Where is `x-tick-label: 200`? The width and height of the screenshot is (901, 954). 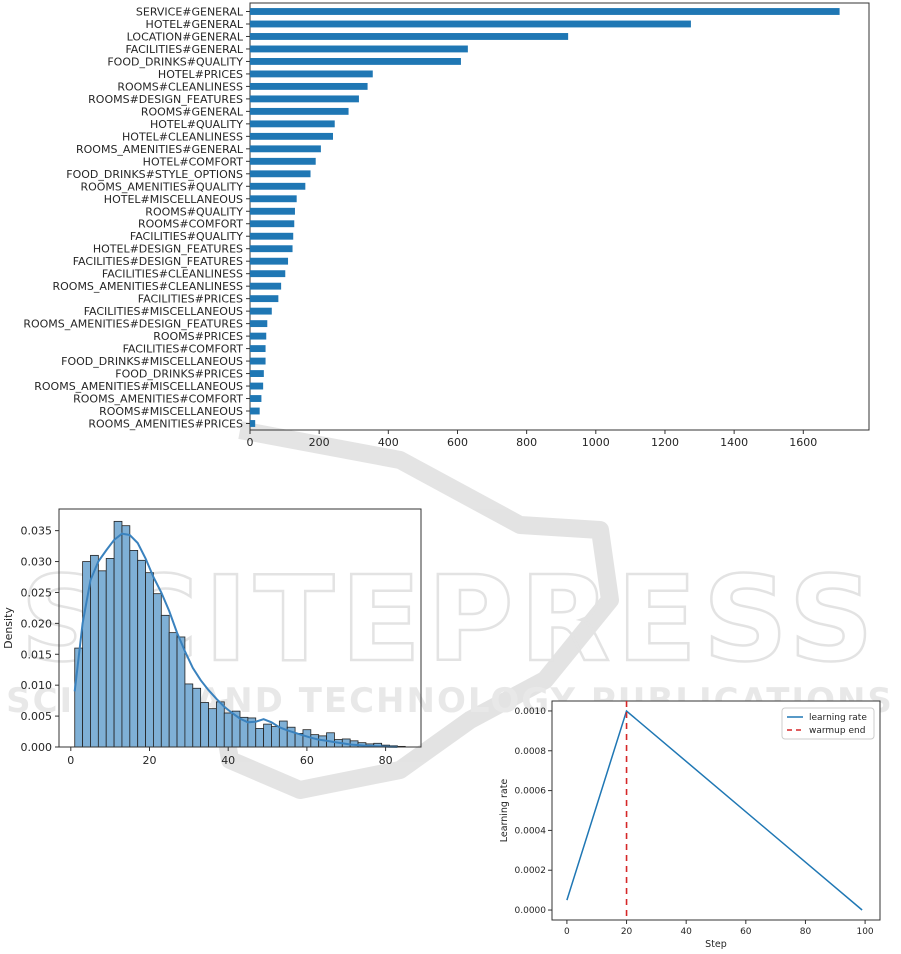
x-tick-label: 200 is located at coordinates (319, 442).